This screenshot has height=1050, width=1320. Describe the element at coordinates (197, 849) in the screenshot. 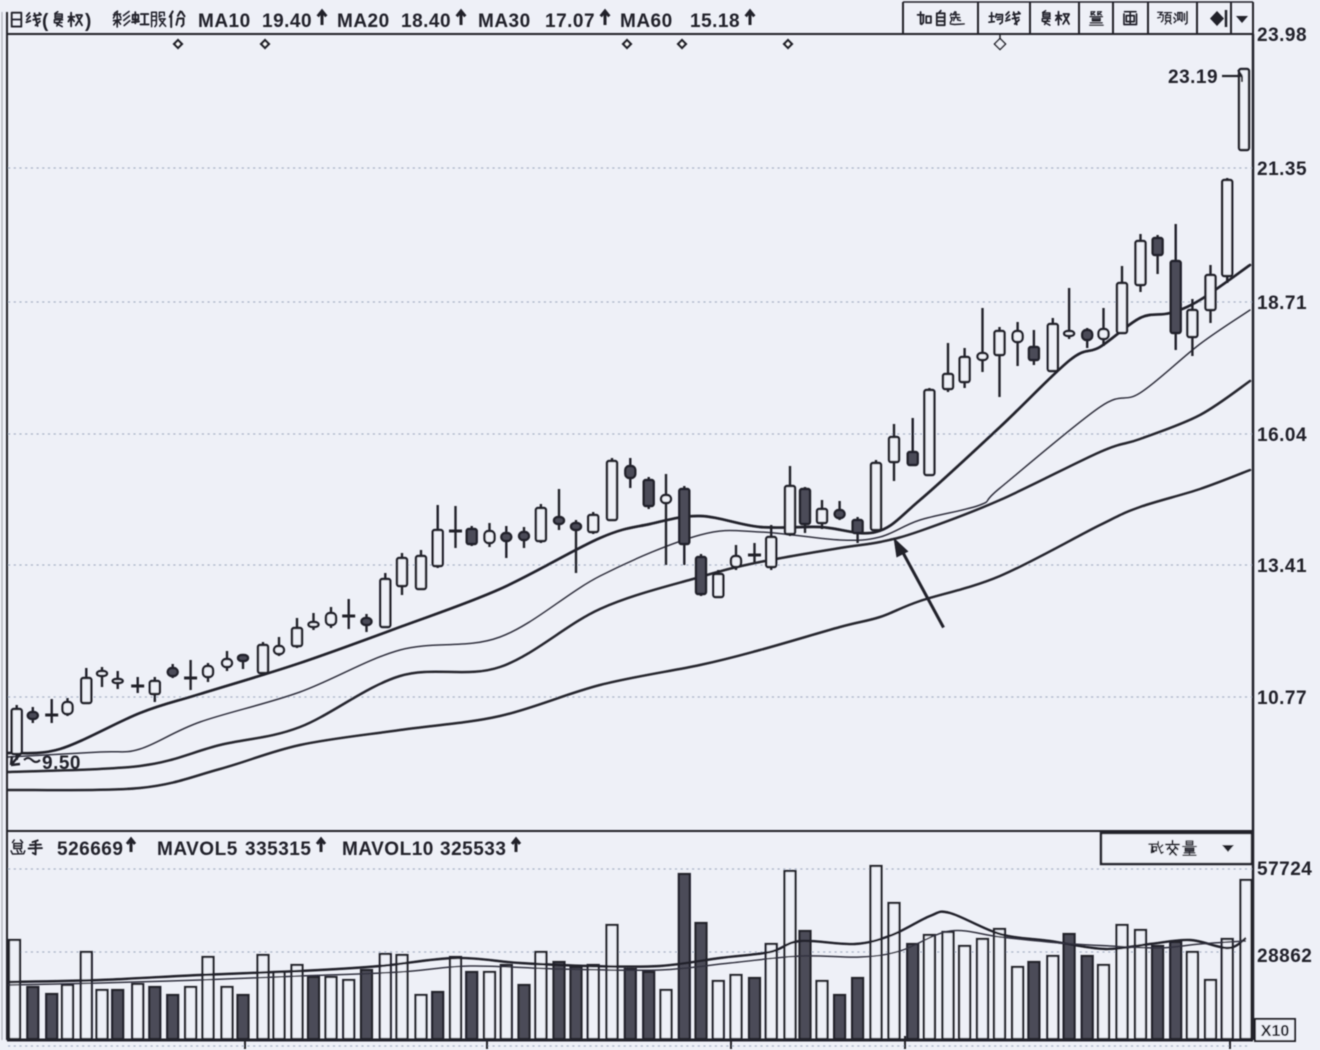

I see `svg-text: MAVOL5` at that location.